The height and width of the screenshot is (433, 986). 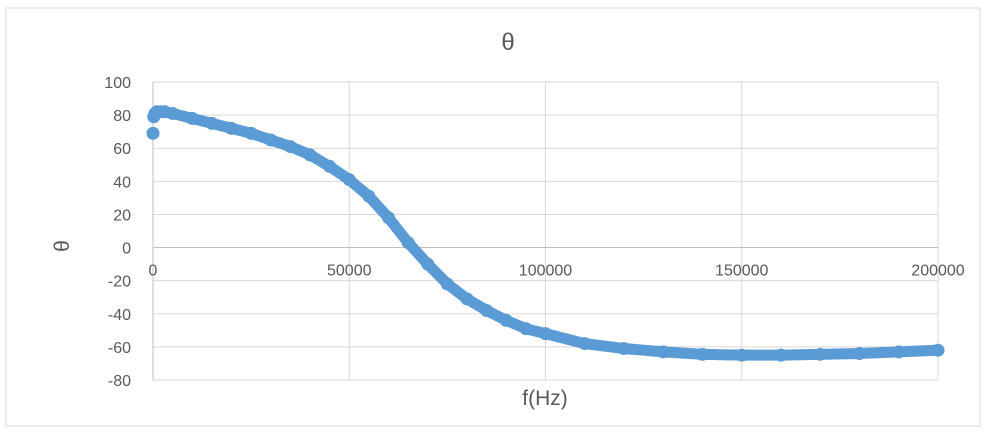 What do you see at coordinates (122, 182) in the screenshot?
I see `y-tick-label: 40` at bounding box center [122, 182].